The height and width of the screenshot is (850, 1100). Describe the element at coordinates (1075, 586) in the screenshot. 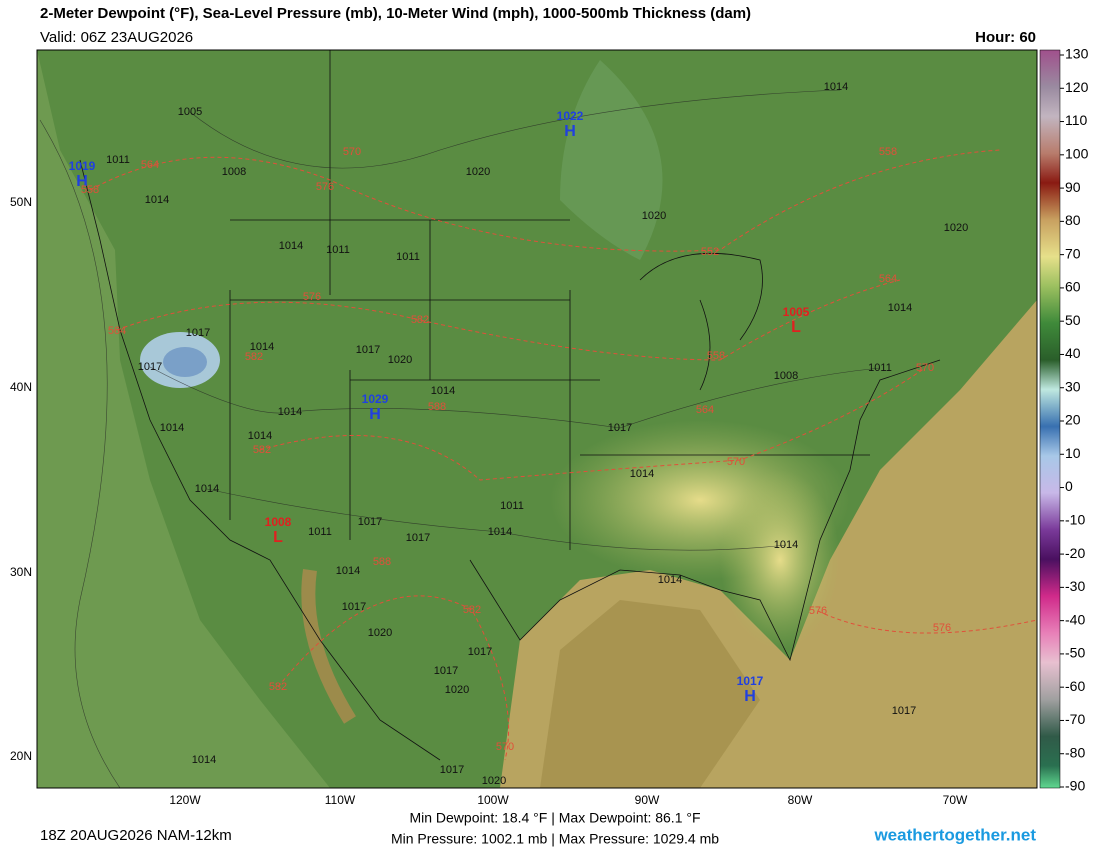

I see `colorbar-label: -30` at that location.